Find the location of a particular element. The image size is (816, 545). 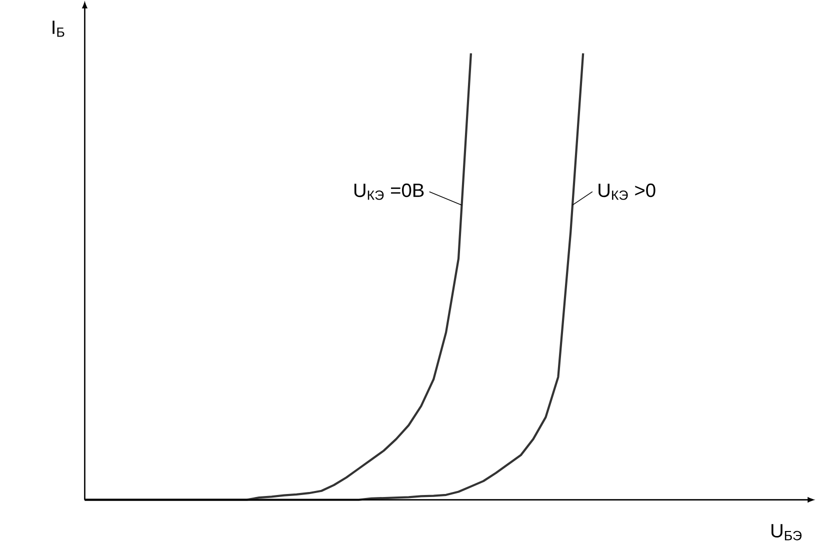

series-label: U$_{КЭ}$ >0 is located at coordinates (627, 192).